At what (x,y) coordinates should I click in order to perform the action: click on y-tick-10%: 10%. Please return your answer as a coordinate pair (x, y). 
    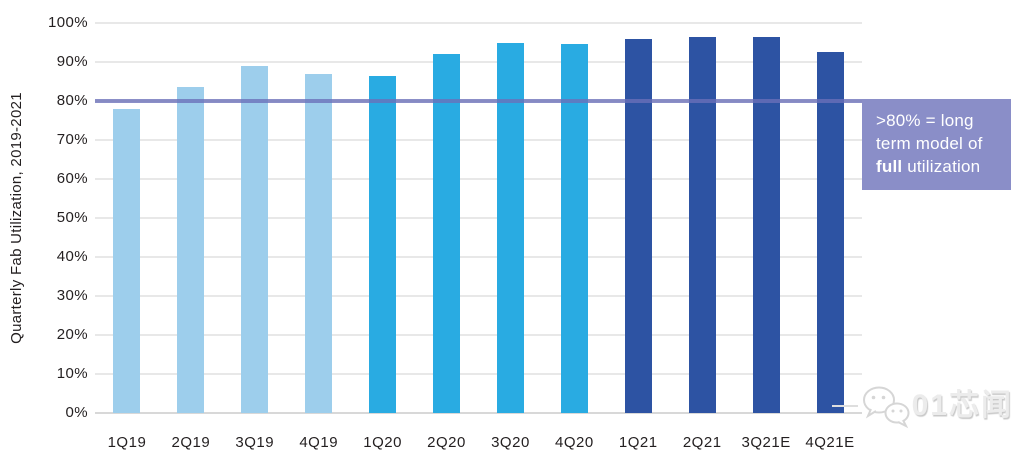
    Looking at the image, I should click on (72, 373).